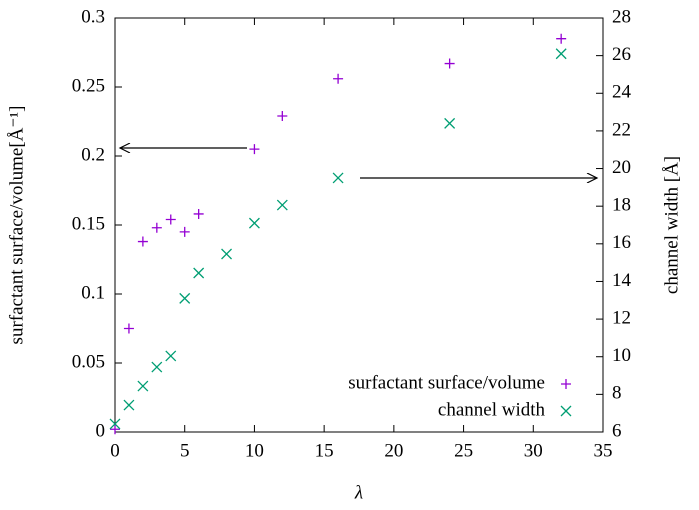 Image resolution: width=699 pixels, height=510 pixels. Describe the element at coordinates (621, 167) in the screenshot. I see `y2-tick-label: 20` at that location.